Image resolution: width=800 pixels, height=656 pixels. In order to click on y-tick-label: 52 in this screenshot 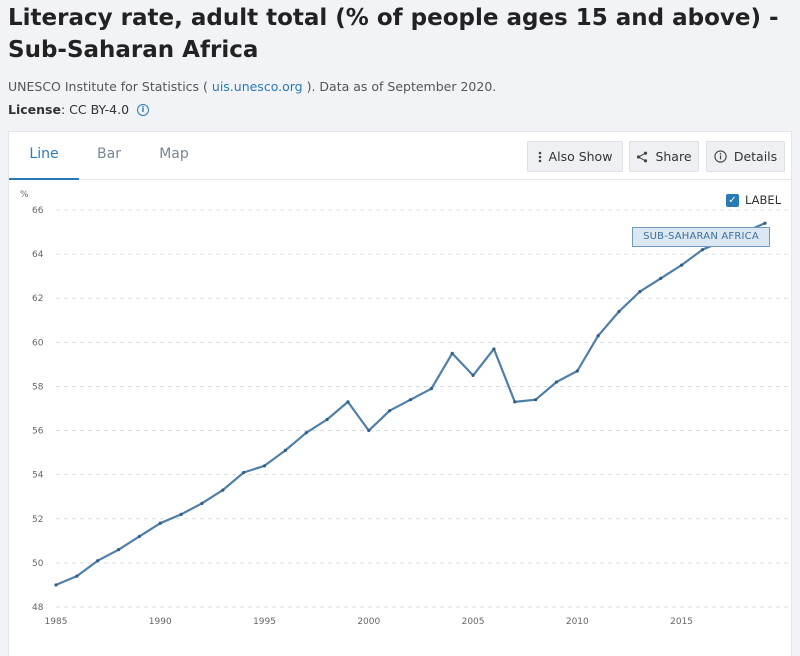, I will do `click(37, 520)`.